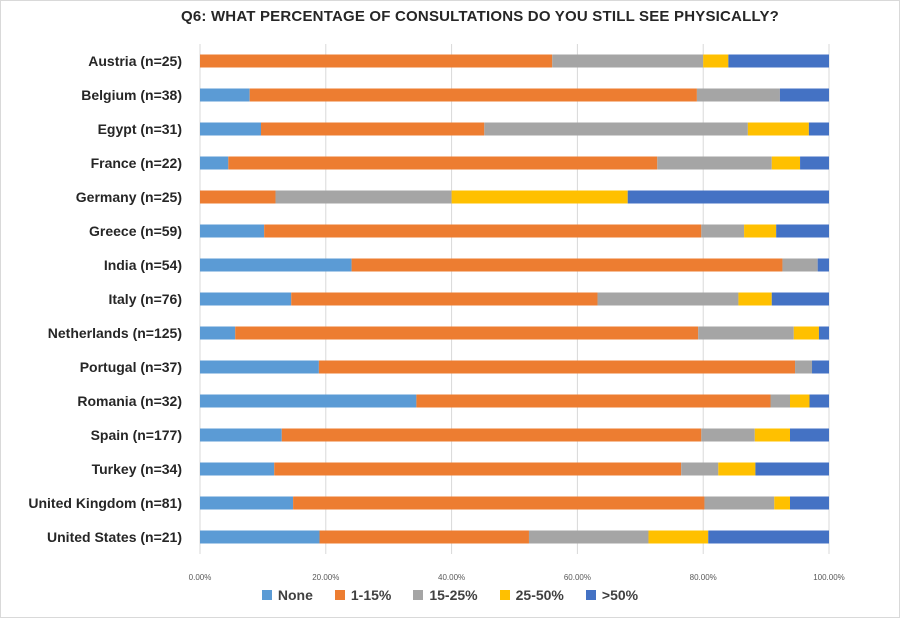  Describe the element at coordinates (129, 197) in the screenshot. I see `category-label: Germany (n=25)` at that location.